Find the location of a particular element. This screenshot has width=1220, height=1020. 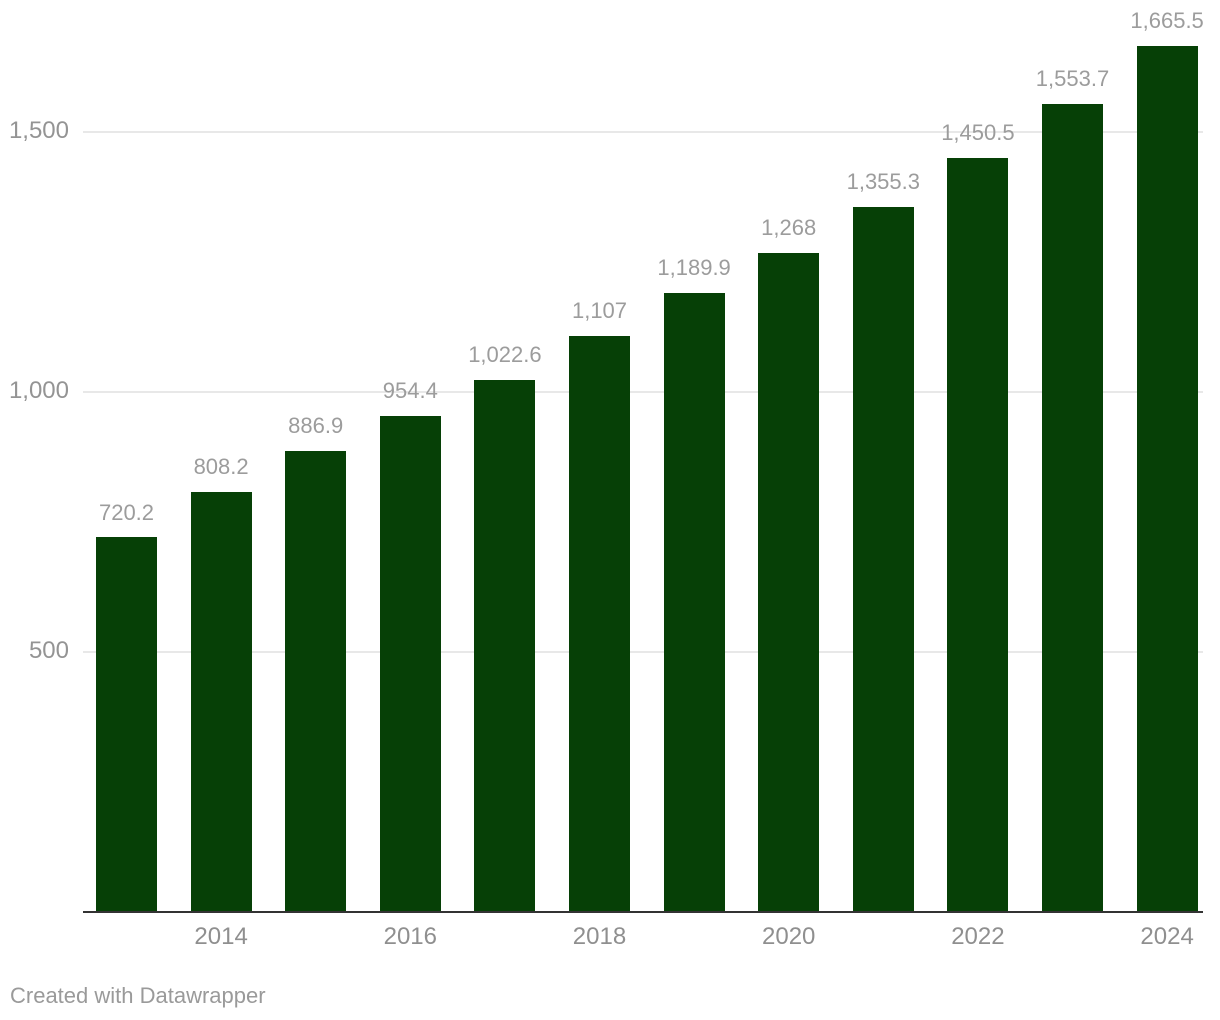

bar-value-label-2015: 886.9 is located at coordinates (316, 425).